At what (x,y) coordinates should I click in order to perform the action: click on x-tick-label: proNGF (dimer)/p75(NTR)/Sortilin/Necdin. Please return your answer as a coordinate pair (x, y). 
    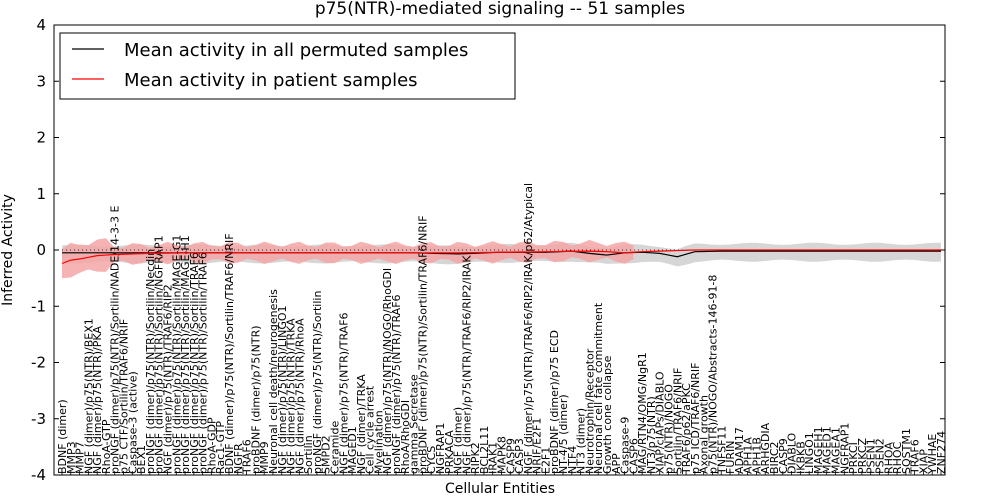
    Looking at the image, I should click on (150, 361).